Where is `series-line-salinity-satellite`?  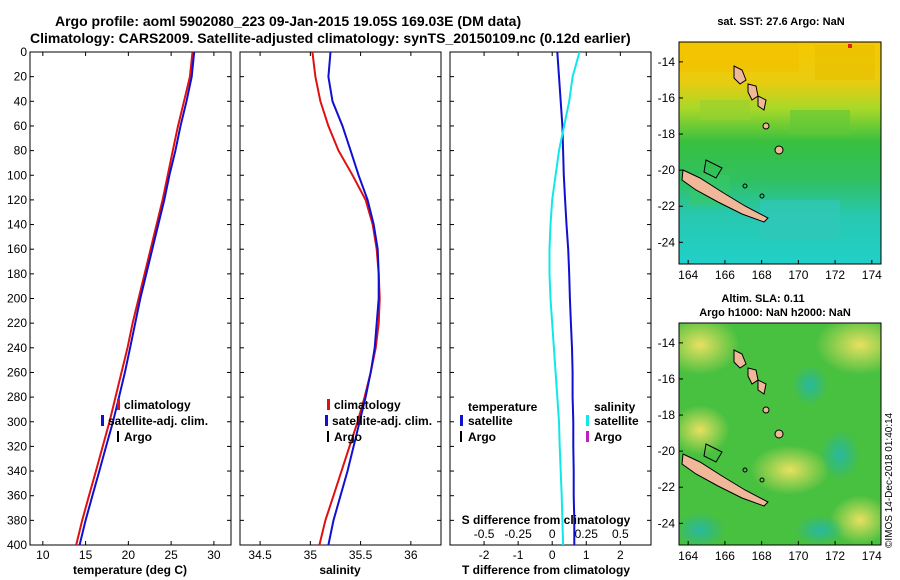
series-line-salinity-satellite is located at coordinates (564, 298).